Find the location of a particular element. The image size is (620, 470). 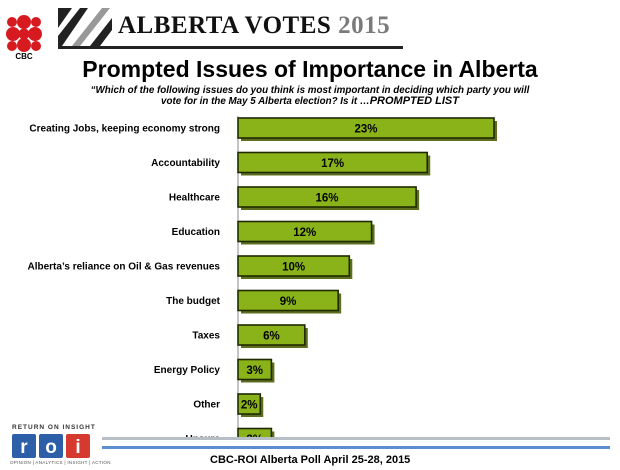

roi-block-o is located at coordinates (51, 446).